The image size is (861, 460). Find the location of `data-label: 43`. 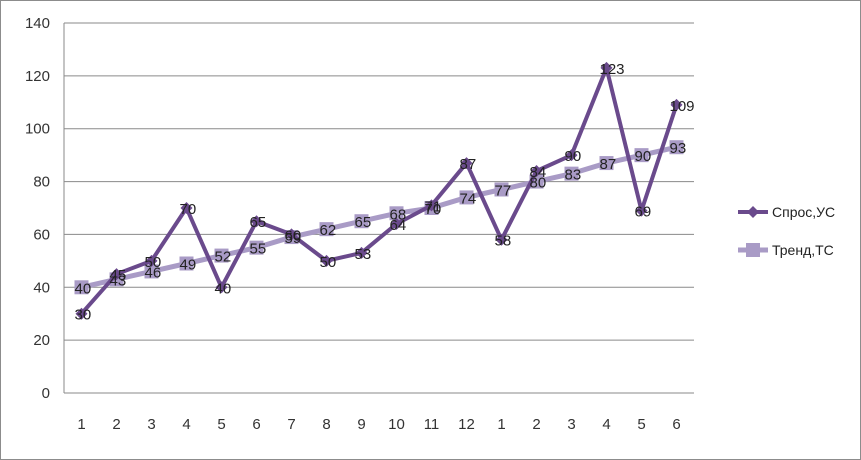

data-label: 43 is located at coordinates (118, 280).